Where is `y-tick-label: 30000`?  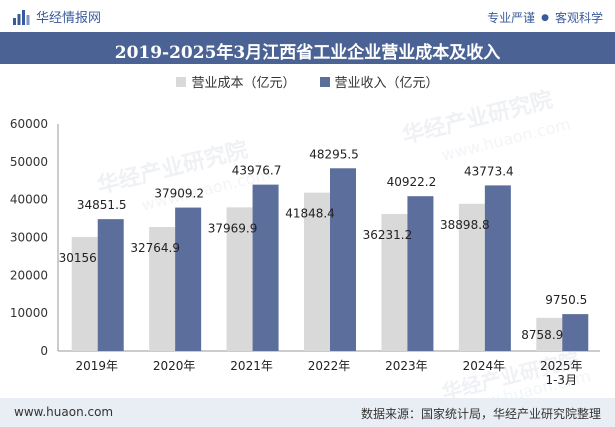 y-tick-label: 30000 is located at coordinates (29, 238).